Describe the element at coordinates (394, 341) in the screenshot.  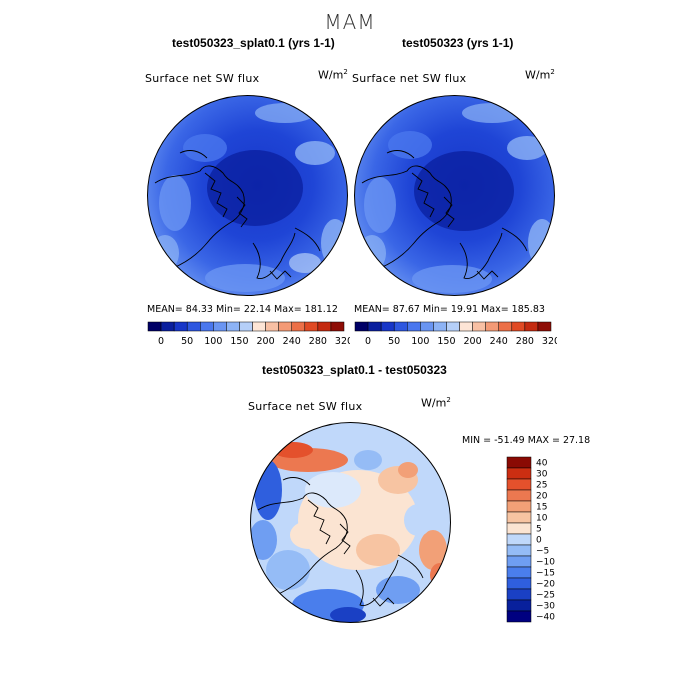
I see `panel2-colorbar-tick-label: 50` at that location.